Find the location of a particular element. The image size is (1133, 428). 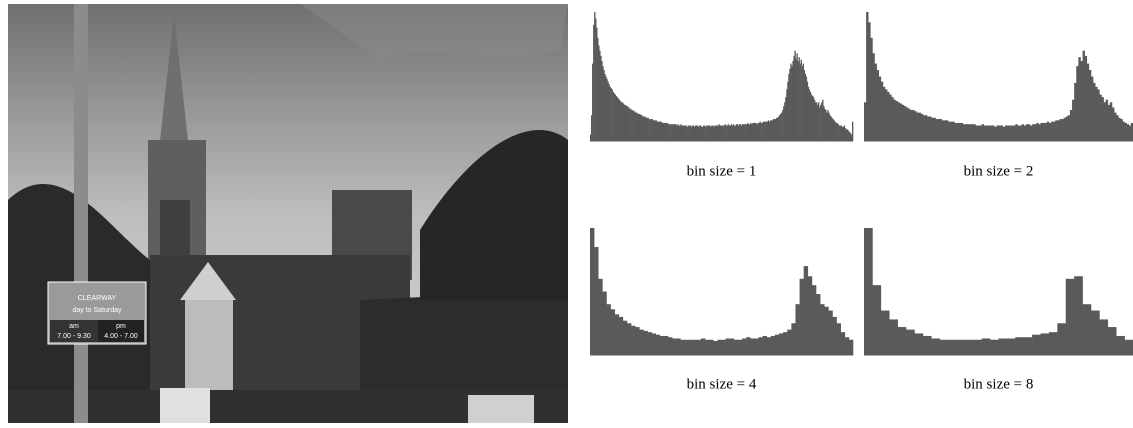

gable-wall is located at coordinates (209, 345).